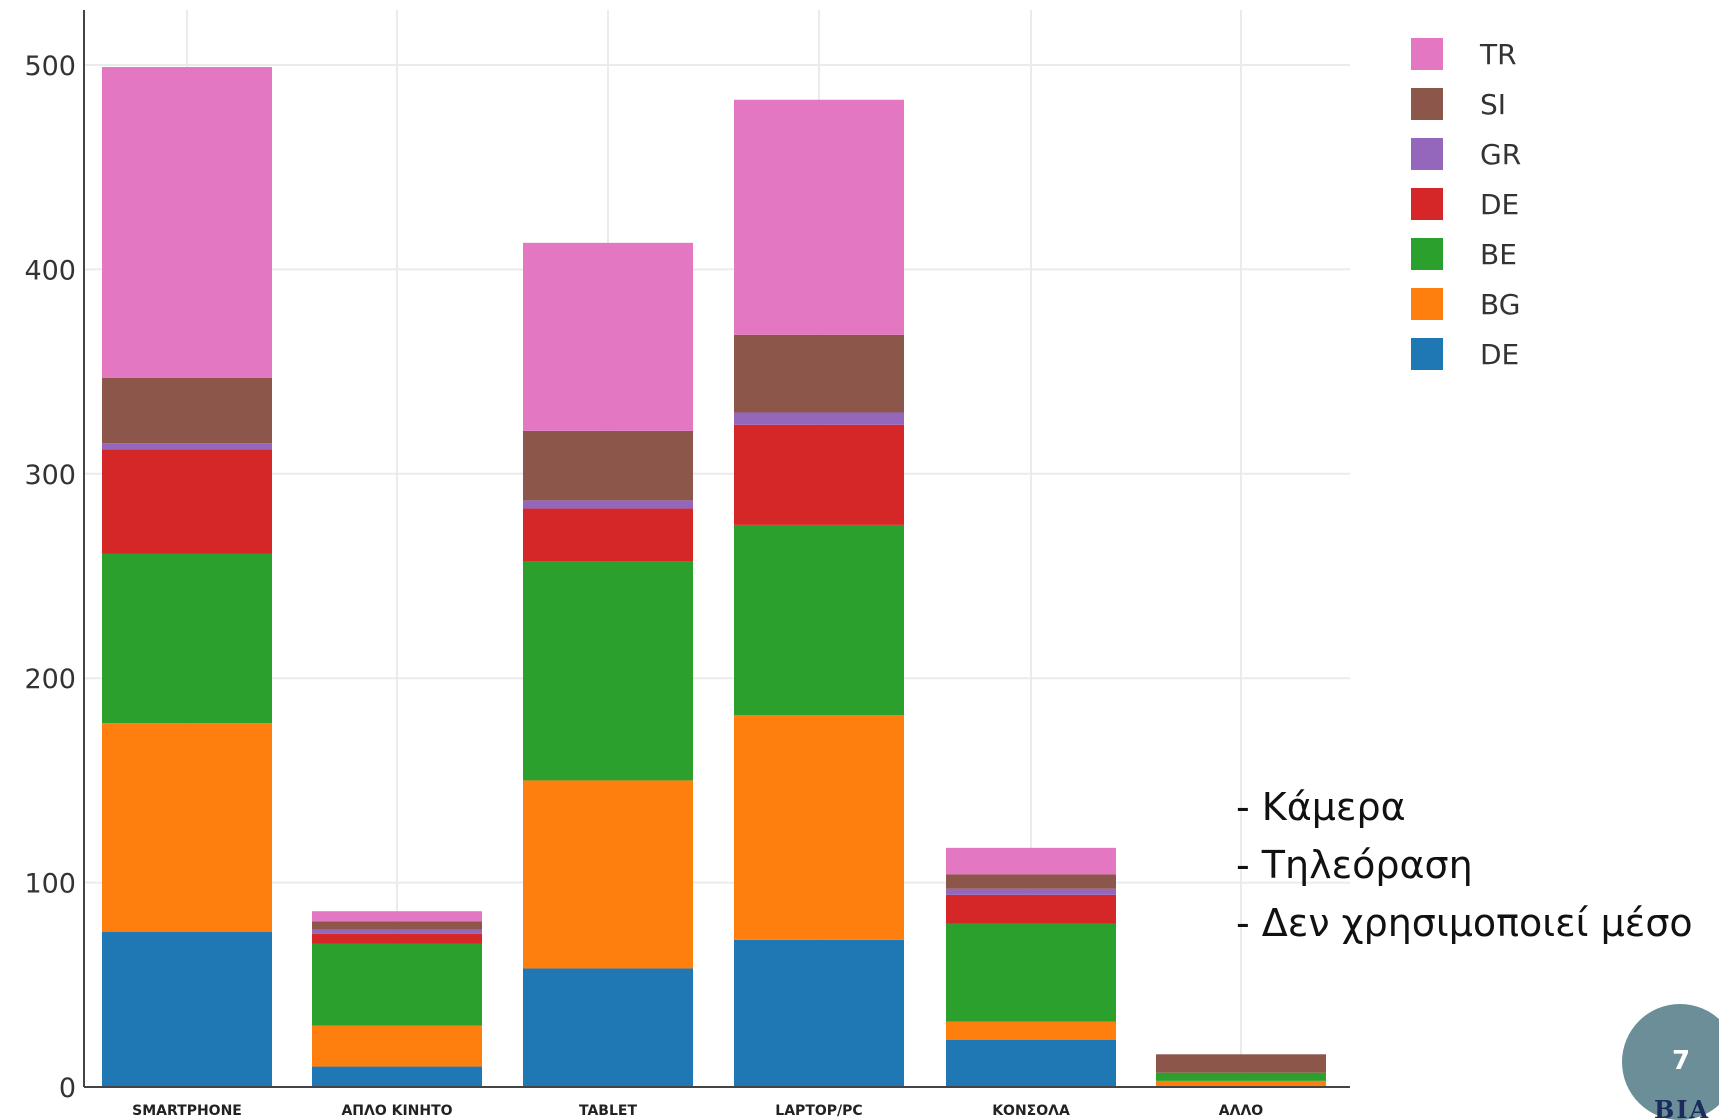 Image resolution: width=1719 pixels, height=1120 pixels. Describe the element at coordinates (1031, 1111) in the screenshot. I see `x-tick-label: ΚΟΝΣΟΛΑ` at that location.